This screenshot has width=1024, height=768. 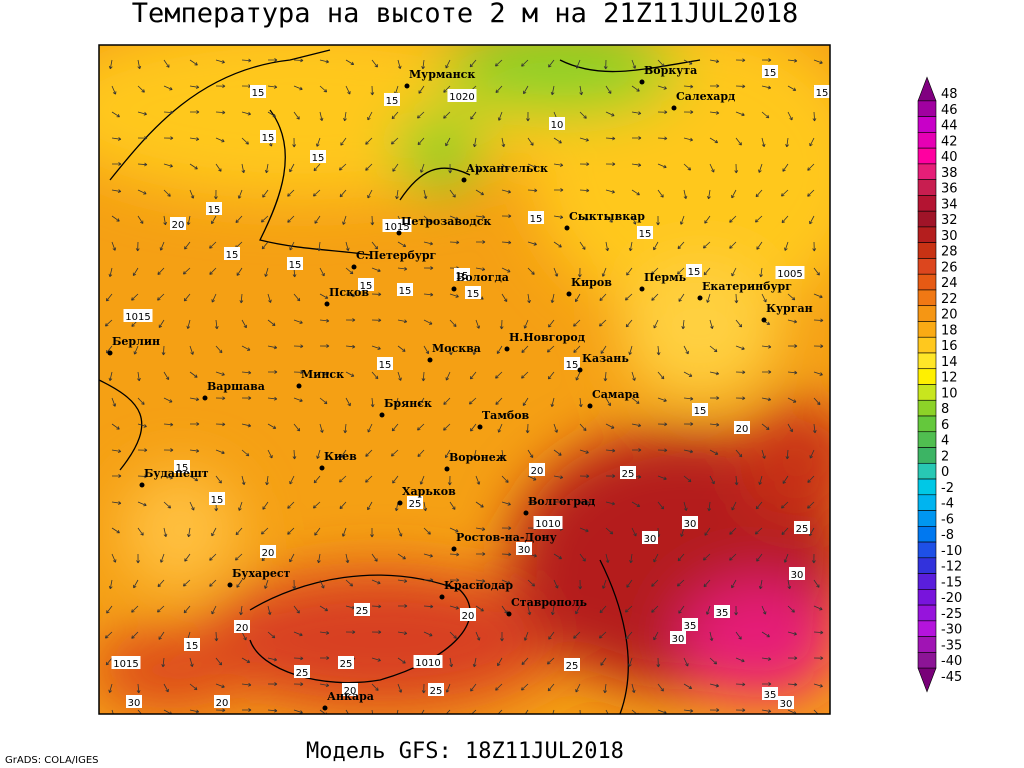 What do you see at coordinates (945, 472) in the screenshot?
I see `colorbar-label: 0` at bounding box center [945, 472].